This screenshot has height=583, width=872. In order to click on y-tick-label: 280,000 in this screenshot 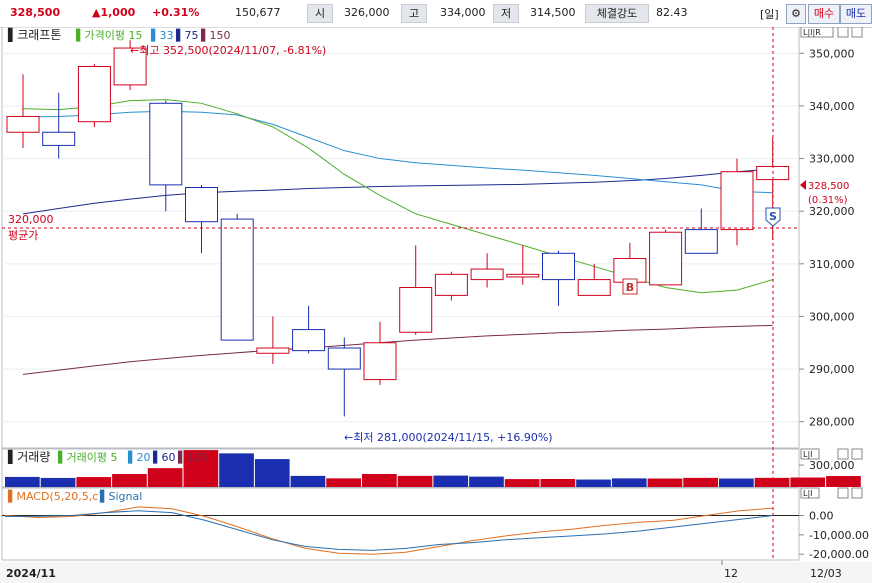, I will do `click(832, 422)`.